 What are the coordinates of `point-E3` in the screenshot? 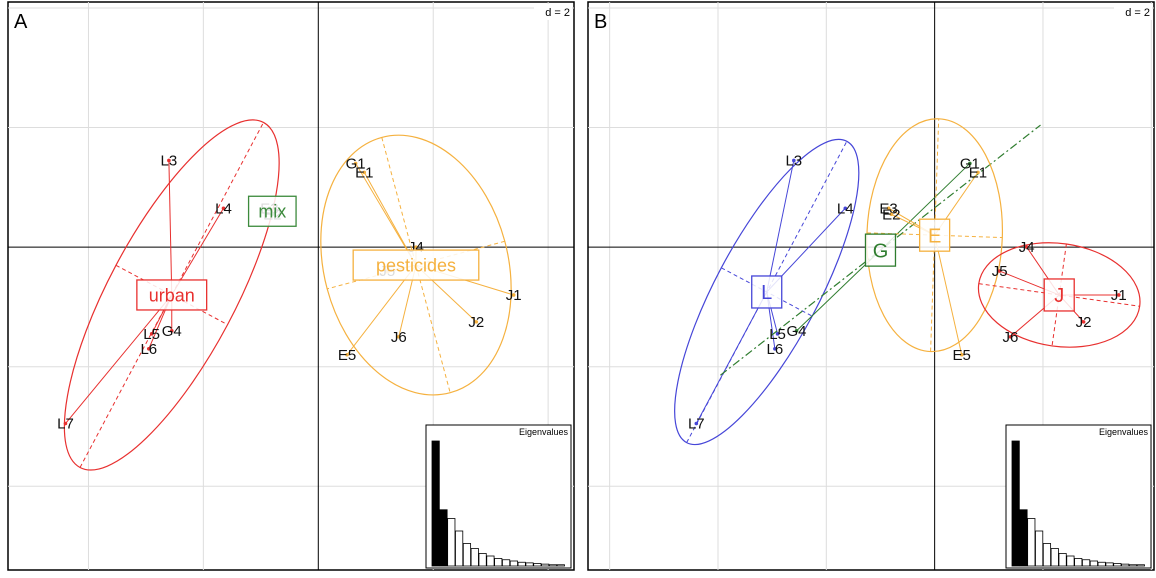 It's located at (888, 208).